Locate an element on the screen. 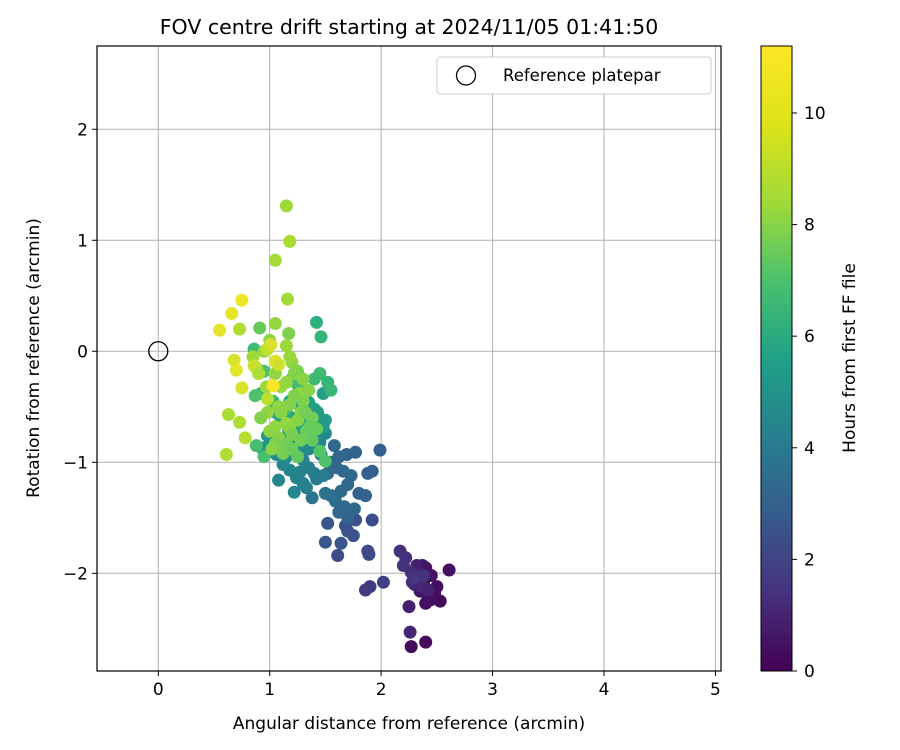 This screenshot has height=750, width=900. x-tick-label: 0 is located at coordinates (158, 690).